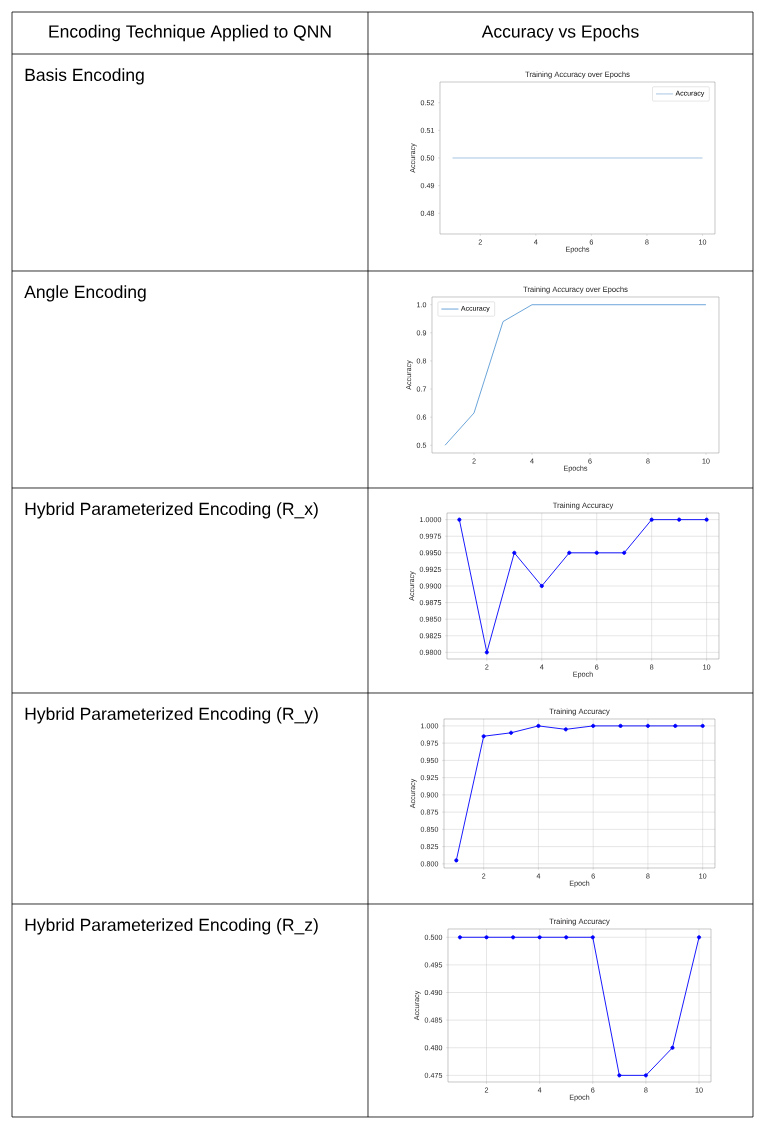 The width and height of the screenshot is (766, 1128). Describe the element at coordinates (171, 715) in the screenshot. I see `text: Hybrid Parameterized Encoding (R_y)` at that location.